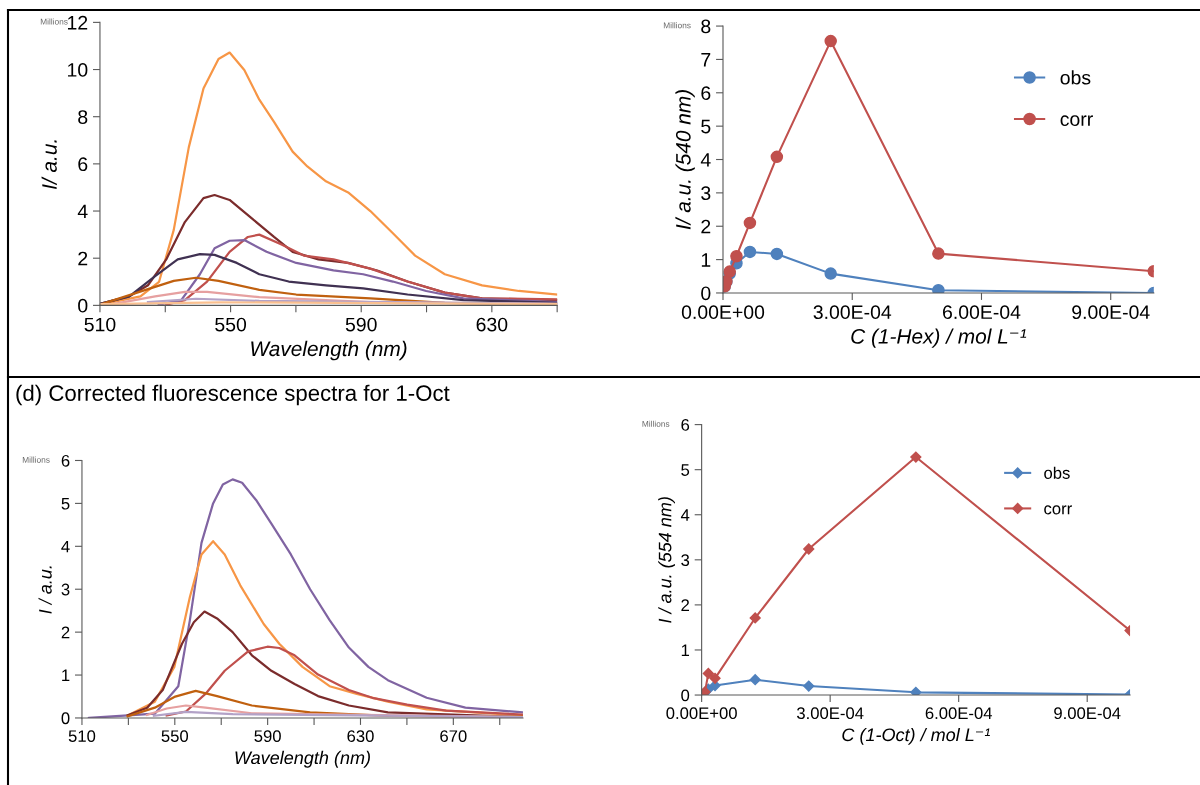 The height and width of the screenshot is (785, 1200). Describe the element at coordinates (916, 736) in the screenshot. I see `x-axis-title: C (1-Oct) / mol L⁻¹` at that location.